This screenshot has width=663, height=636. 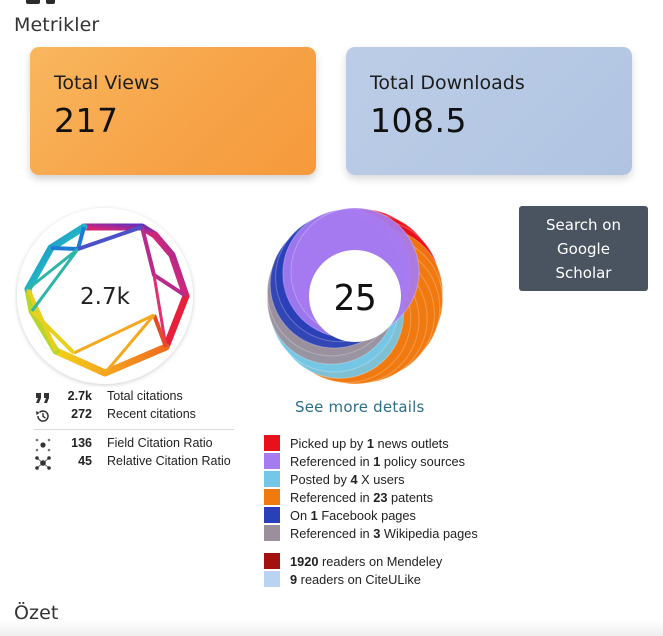 I want to click on dimensions-badge: 2.7k, so click(x=105, y=296).